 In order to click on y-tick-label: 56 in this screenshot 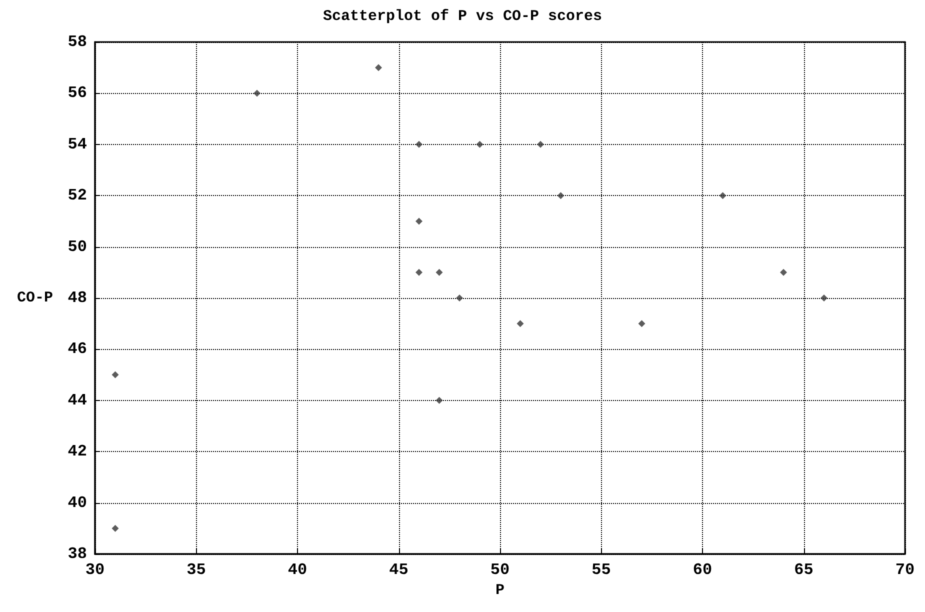, I will do `click(77, 93)`.